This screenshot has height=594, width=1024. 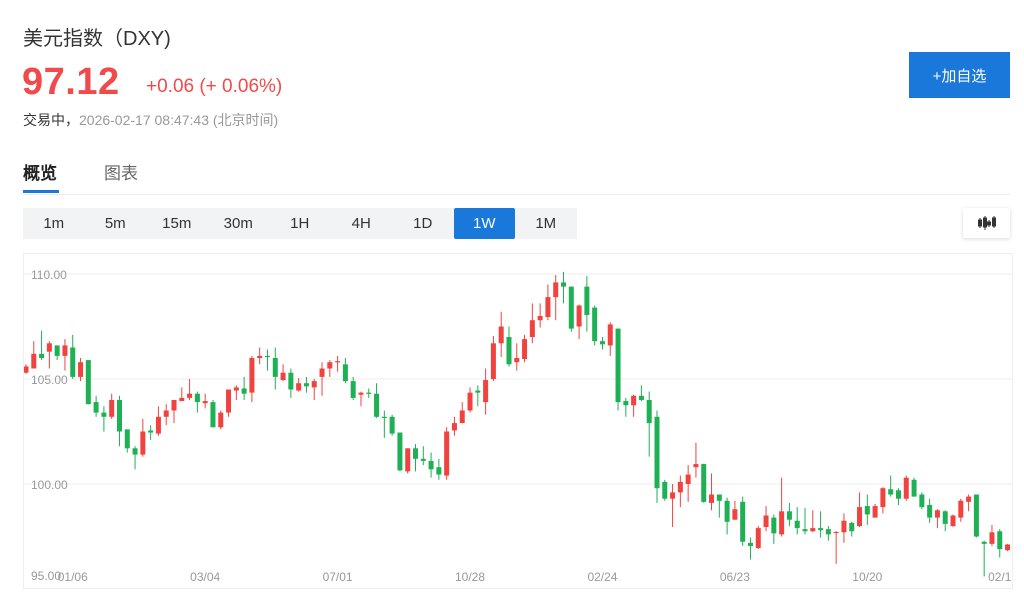 I want to click on x-axis-label: 02/1, so click(x=1000, y=577).